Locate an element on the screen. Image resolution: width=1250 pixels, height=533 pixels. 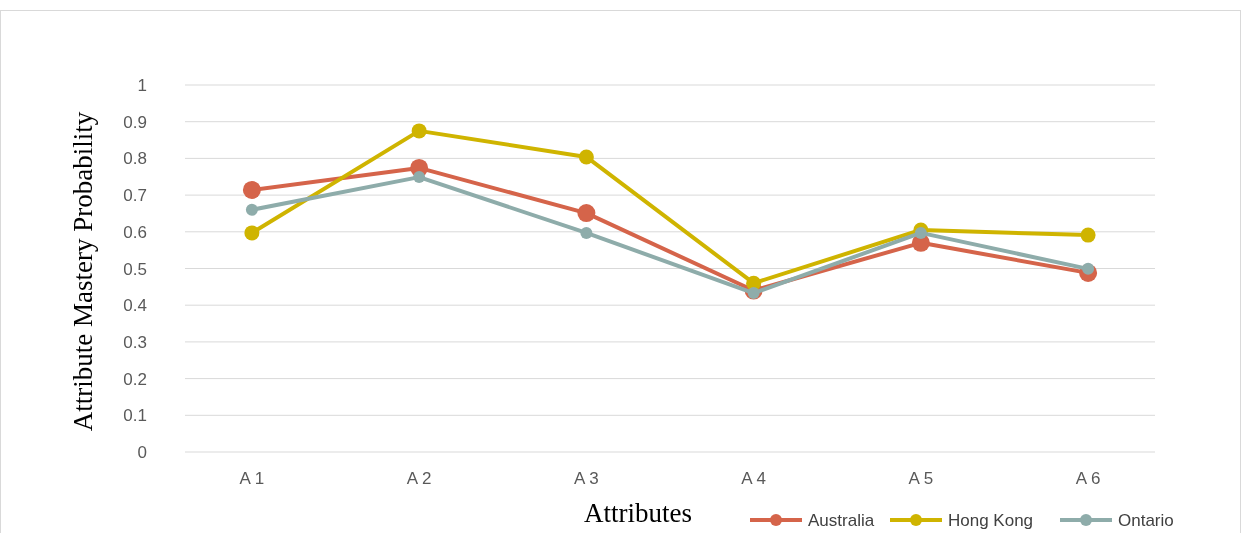
y-tick-label: 0.8 is located at coordinates (135, 159).